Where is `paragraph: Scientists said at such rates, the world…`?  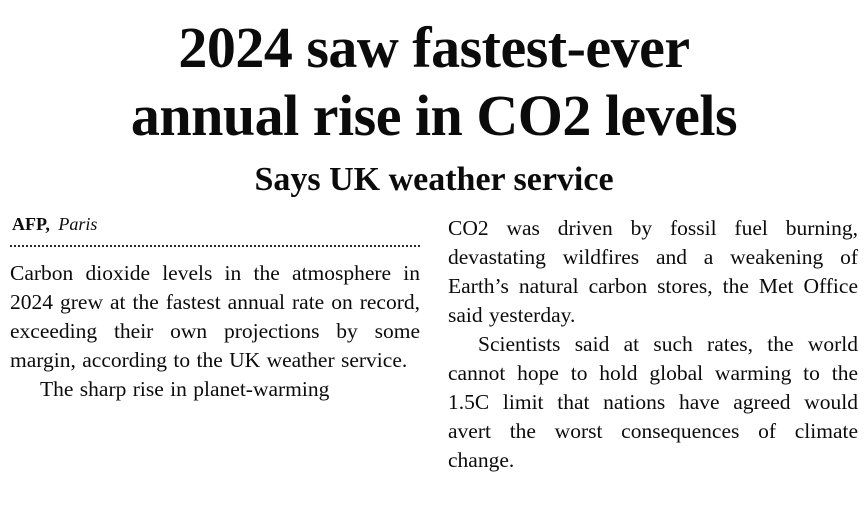
paragraph: Scientists said at such rates, the world… is located at coordinates (653, 402).